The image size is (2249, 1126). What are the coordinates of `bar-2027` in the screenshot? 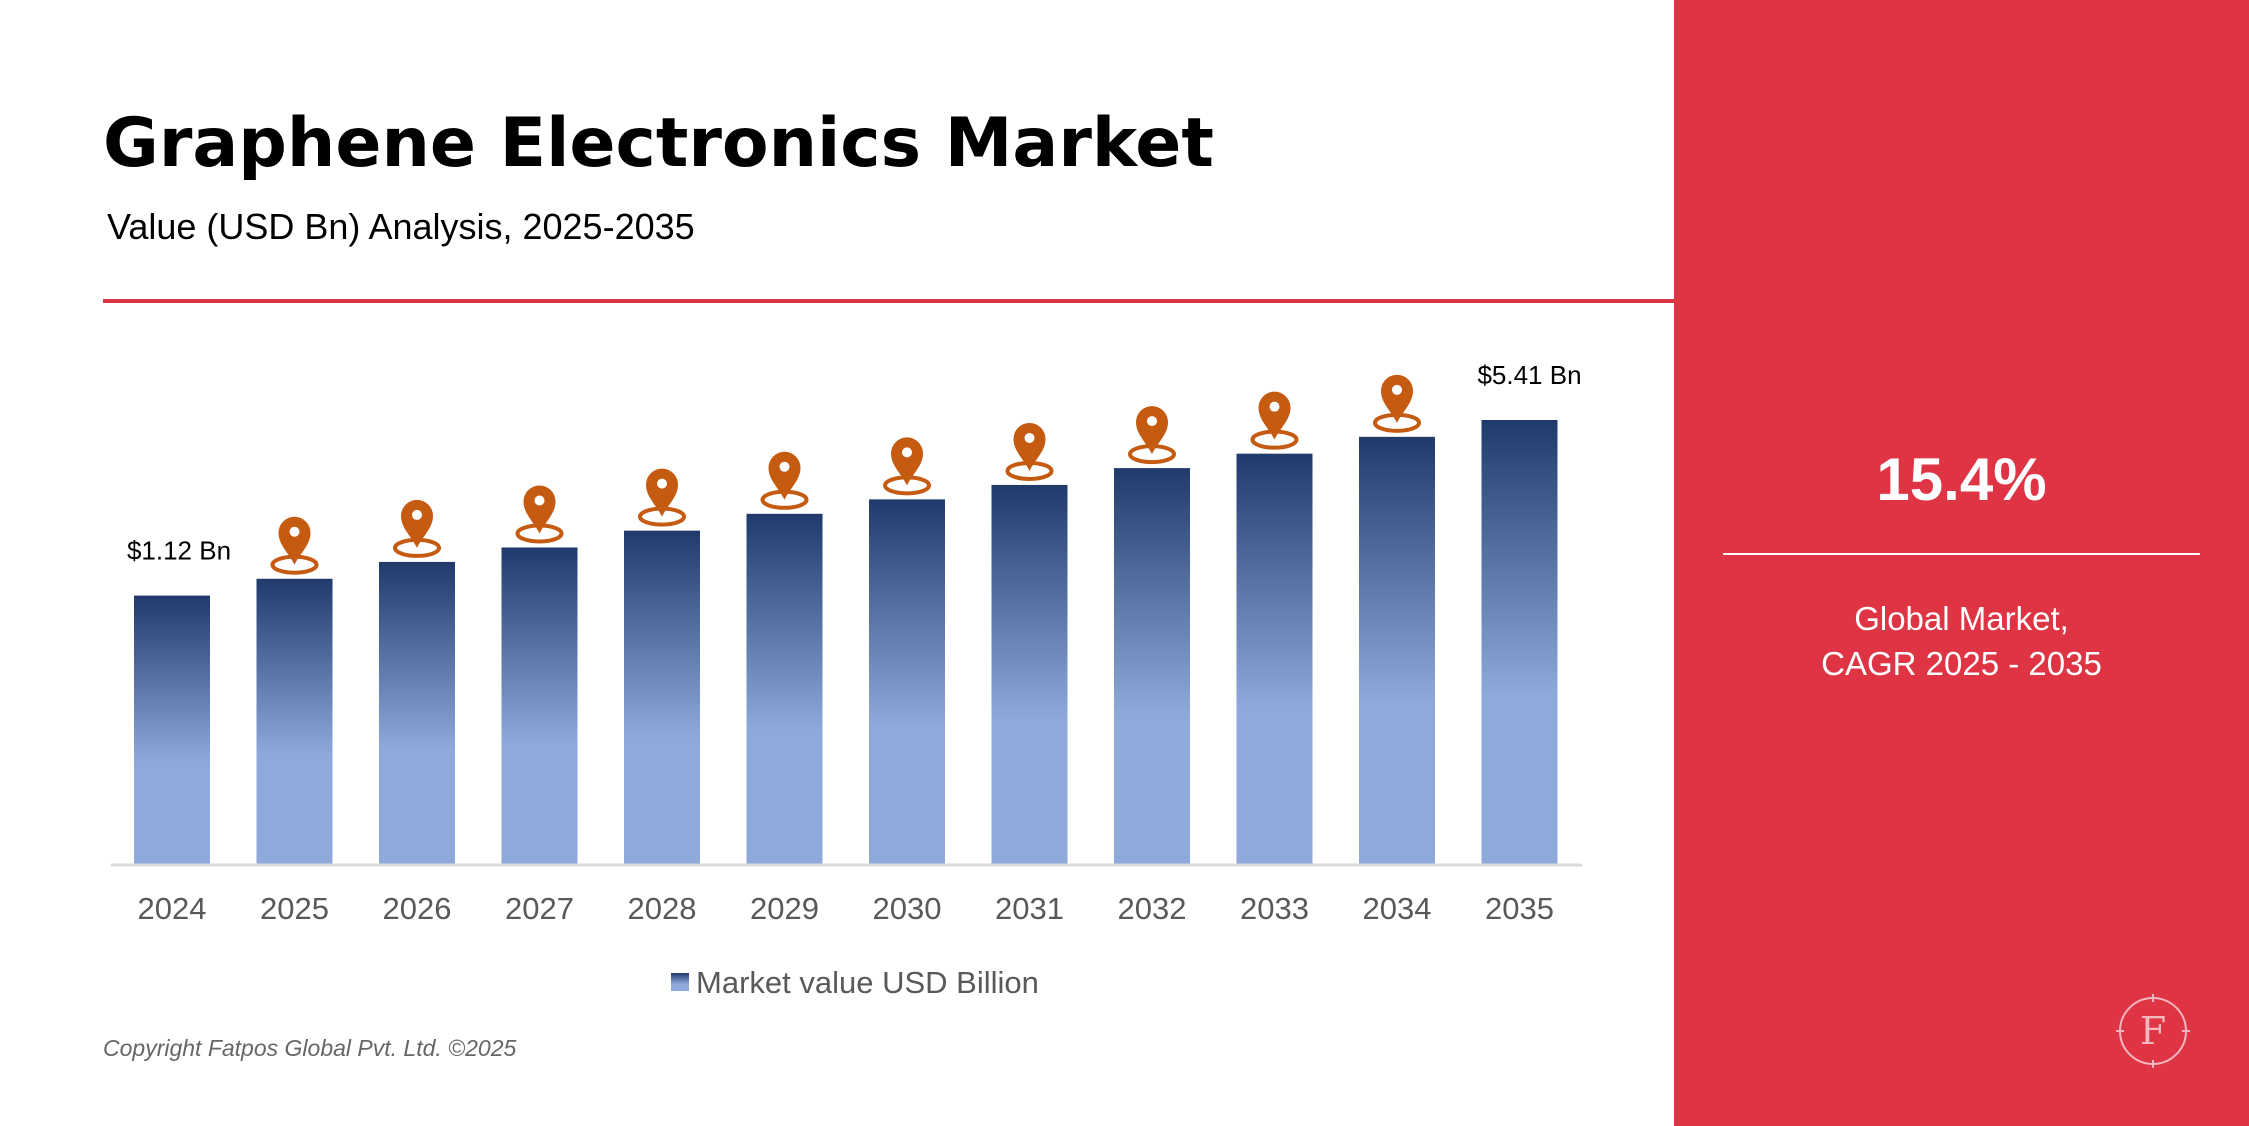 It's located at (539, 706).